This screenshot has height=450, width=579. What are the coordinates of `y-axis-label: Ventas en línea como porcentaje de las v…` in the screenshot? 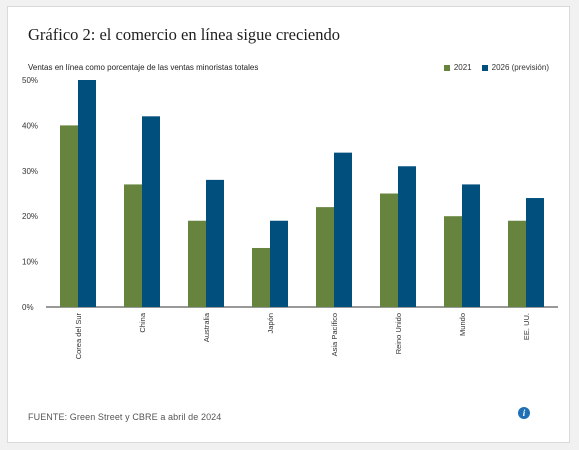 It's located at (143, 67).